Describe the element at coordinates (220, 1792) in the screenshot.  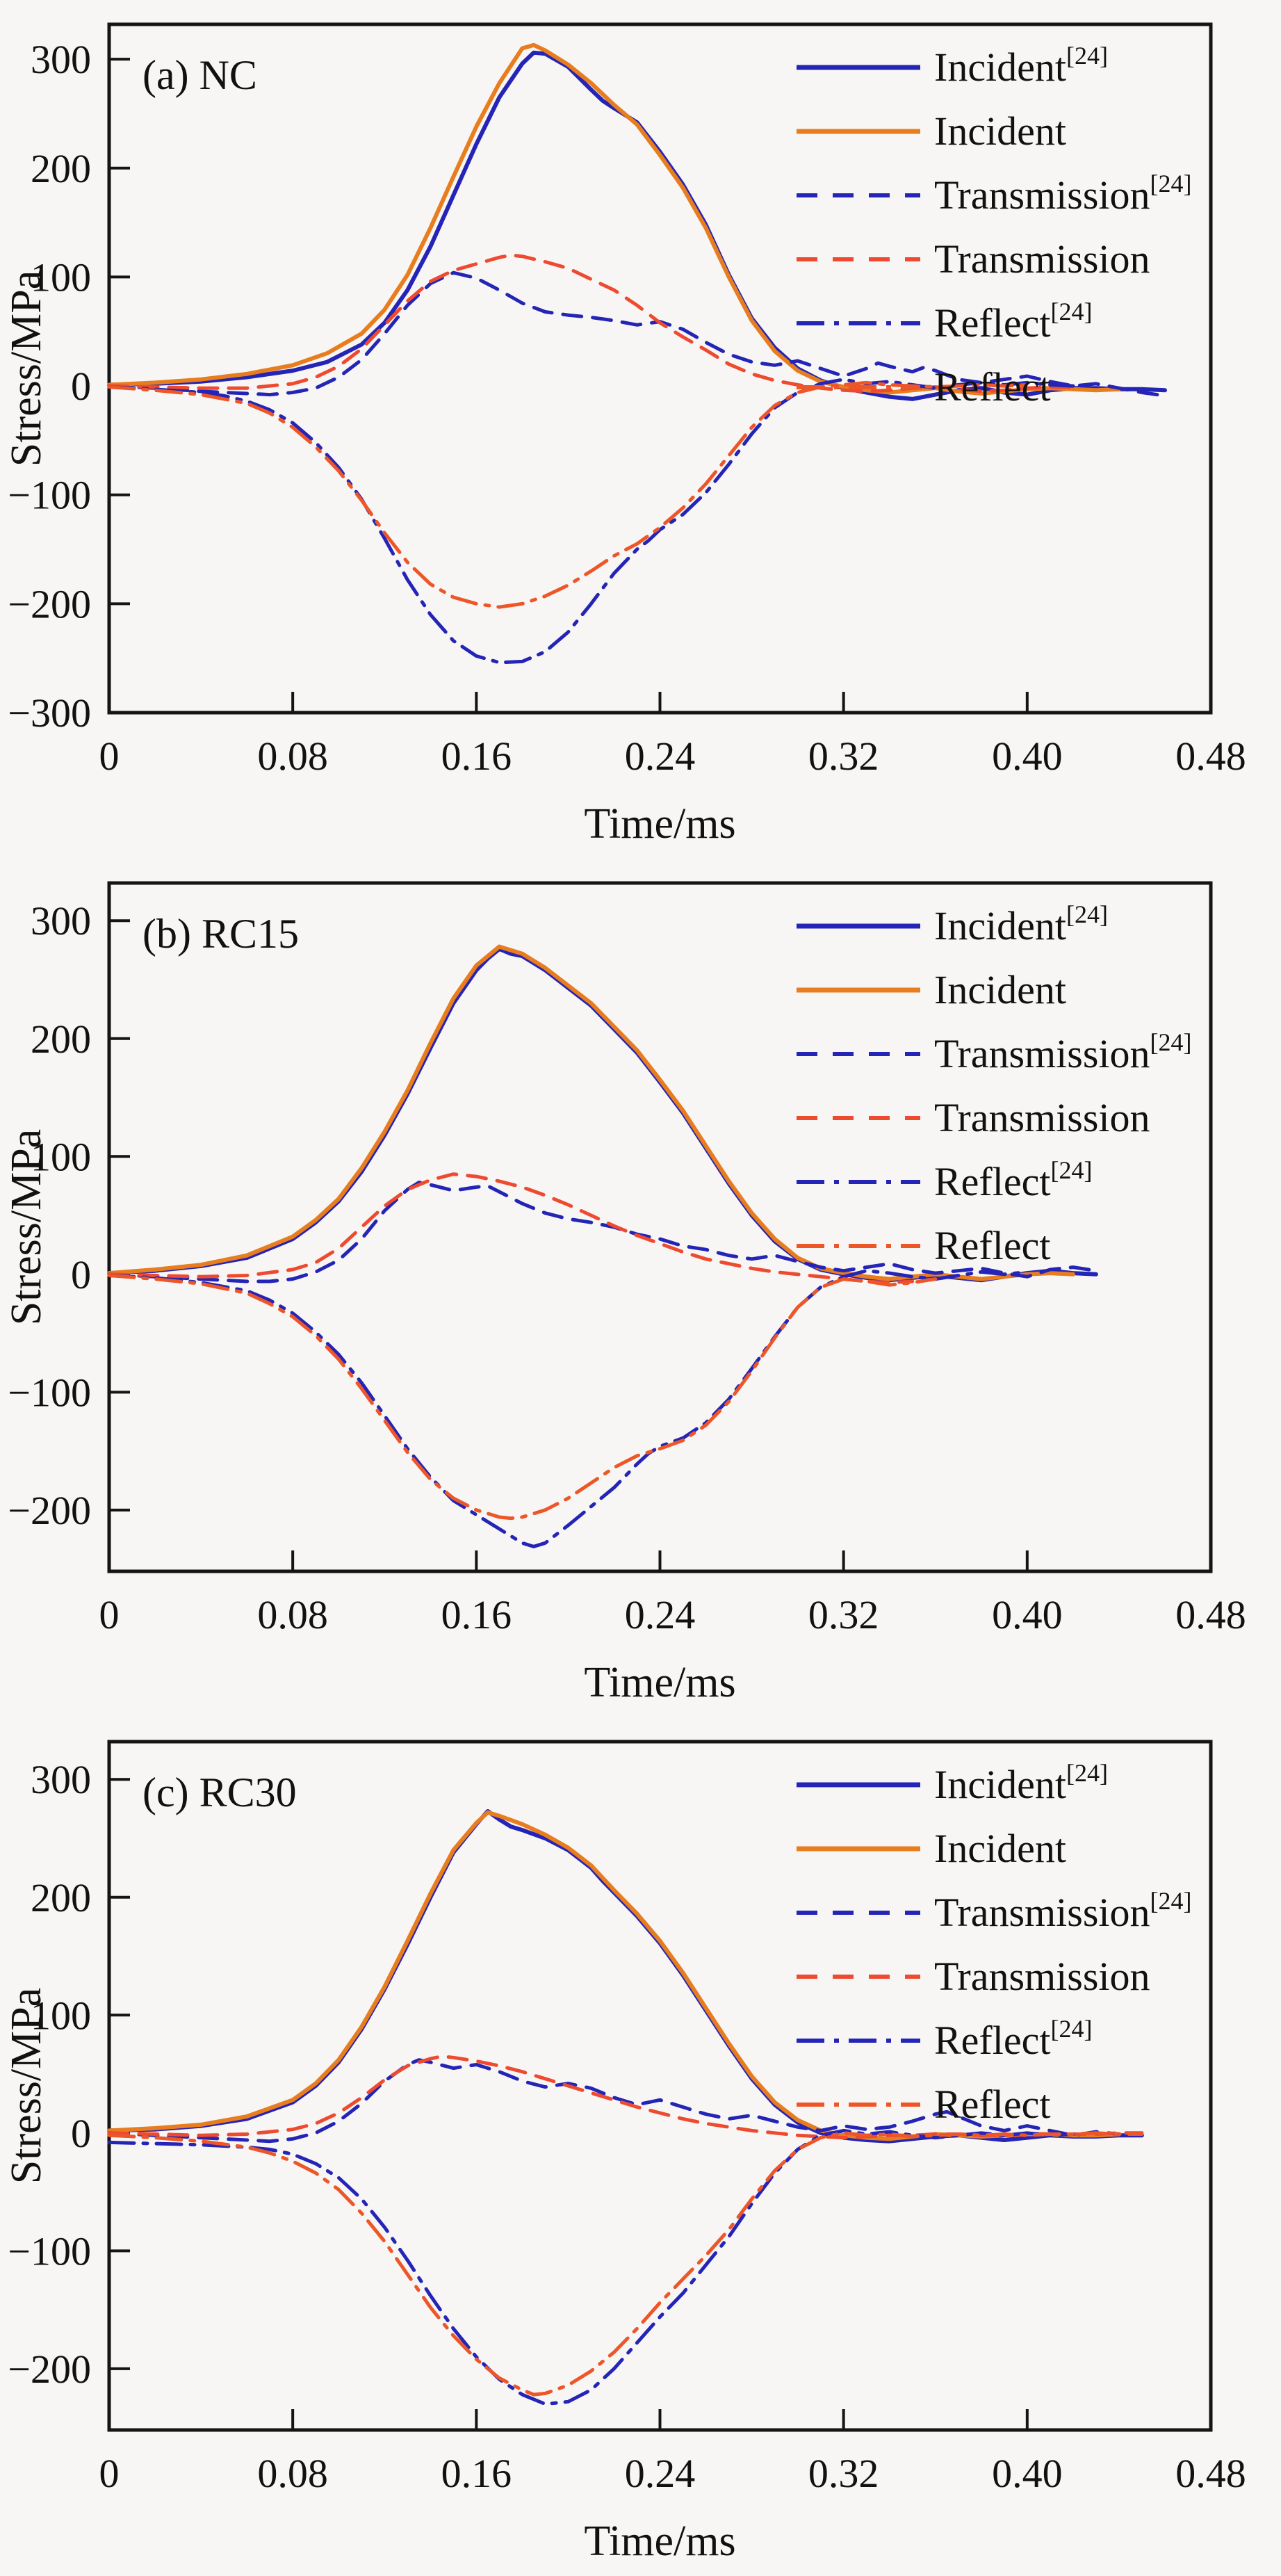
I see `panel-label: (c) RC30` at that location.